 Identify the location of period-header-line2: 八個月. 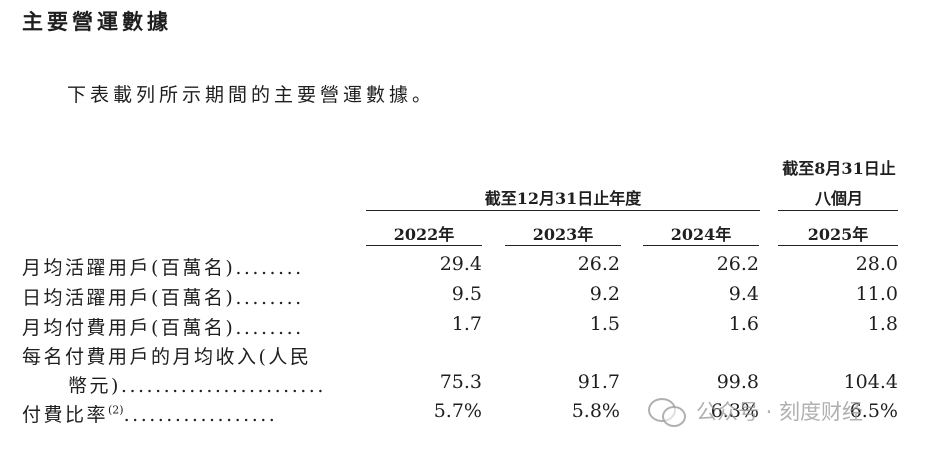
(838, 198).